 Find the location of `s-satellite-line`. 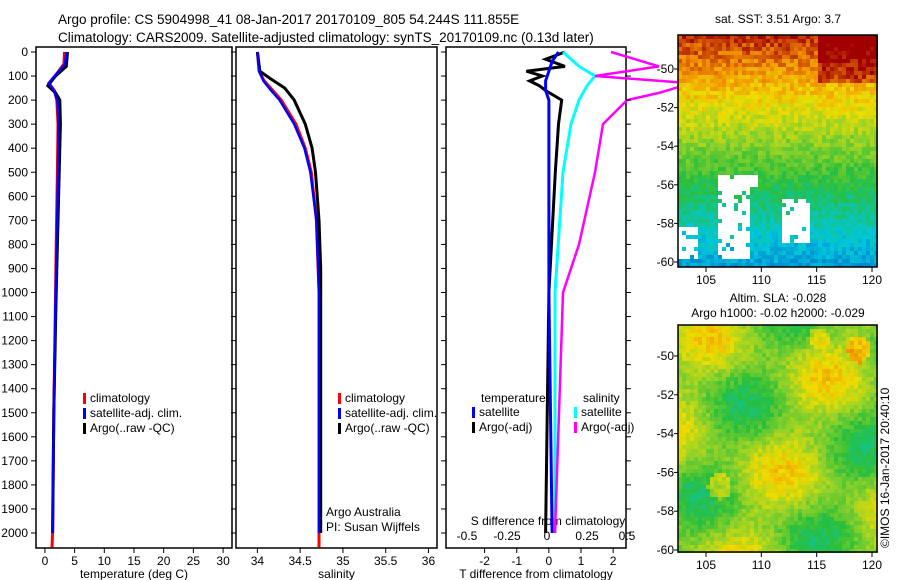

s-satellite-line is located at coordinates (575, 291).